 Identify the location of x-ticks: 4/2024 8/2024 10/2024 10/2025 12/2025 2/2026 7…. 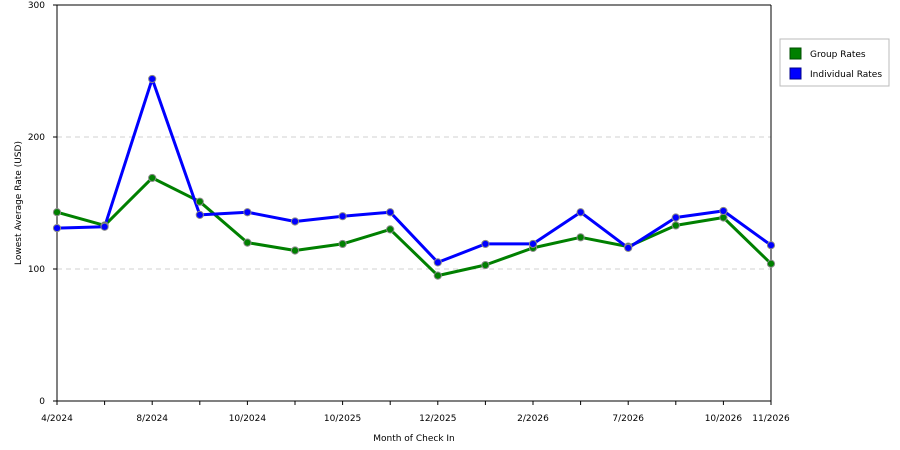
(415, 412).